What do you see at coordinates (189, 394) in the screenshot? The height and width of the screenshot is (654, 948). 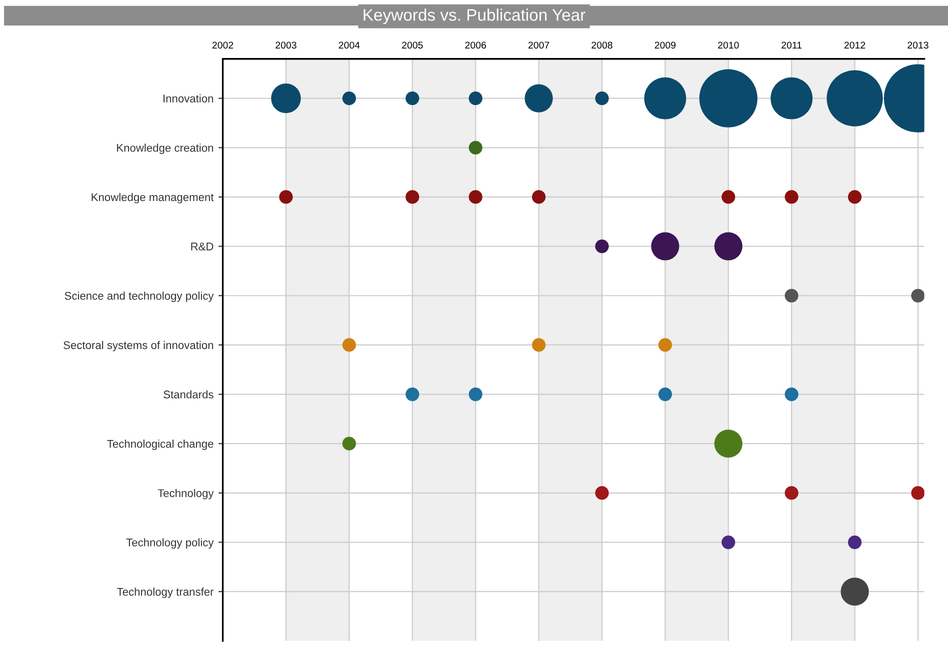 I see `y-tick-label: Standards` at bounding box center [189, 394].